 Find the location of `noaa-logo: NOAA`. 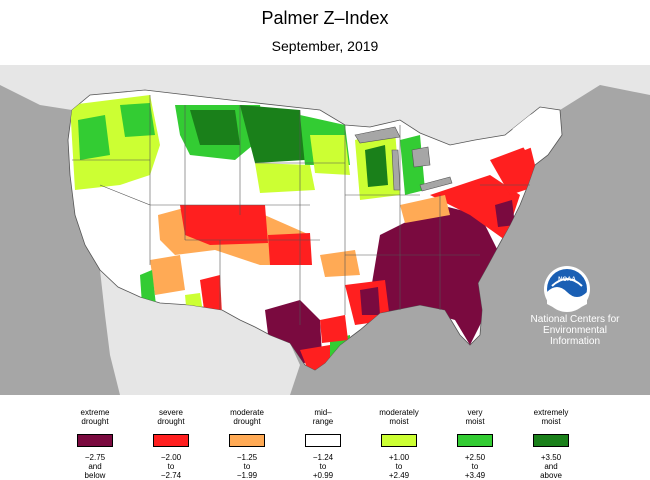

noaa-logo: NOAA is located at coordinates (567, 289).